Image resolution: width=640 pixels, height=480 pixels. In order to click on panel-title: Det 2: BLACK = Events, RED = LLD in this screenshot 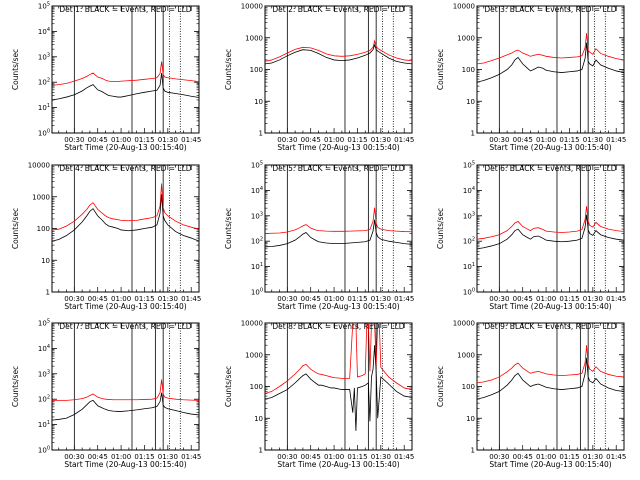, I will do `click(338, 9)`.